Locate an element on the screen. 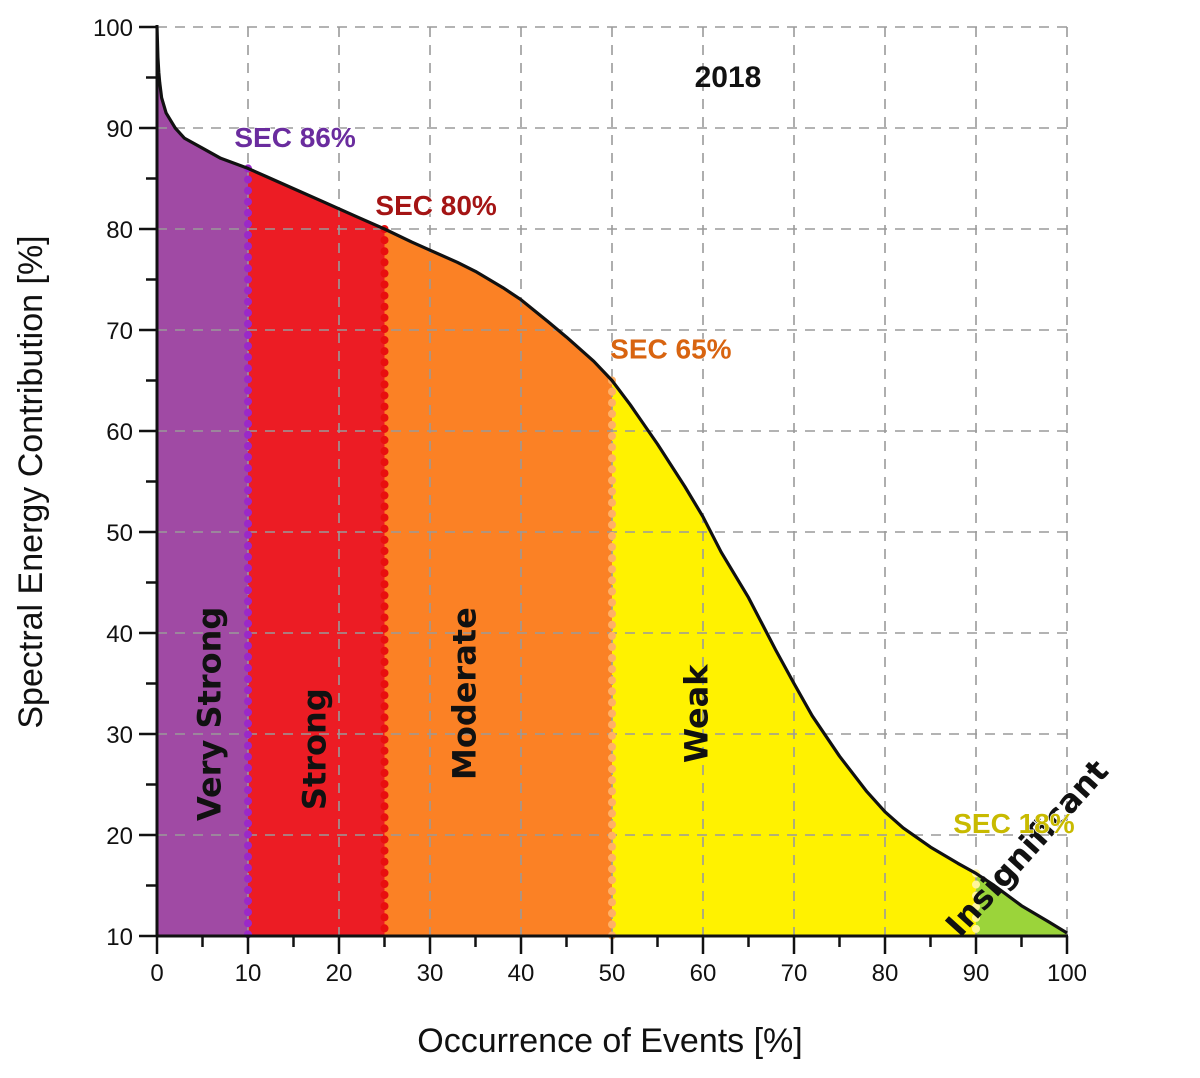  y-tick-label-0: 10 is located at coordinates (119, 937).